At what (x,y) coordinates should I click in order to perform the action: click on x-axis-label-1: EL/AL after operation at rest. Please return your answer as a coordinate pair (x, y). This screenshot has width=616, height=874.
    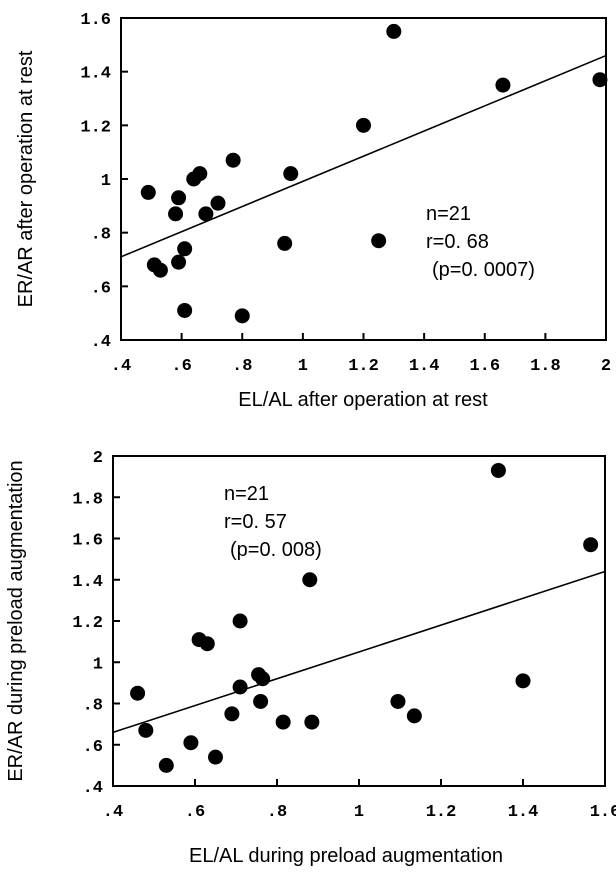
    Looking at the image, I should click on (363, 400).